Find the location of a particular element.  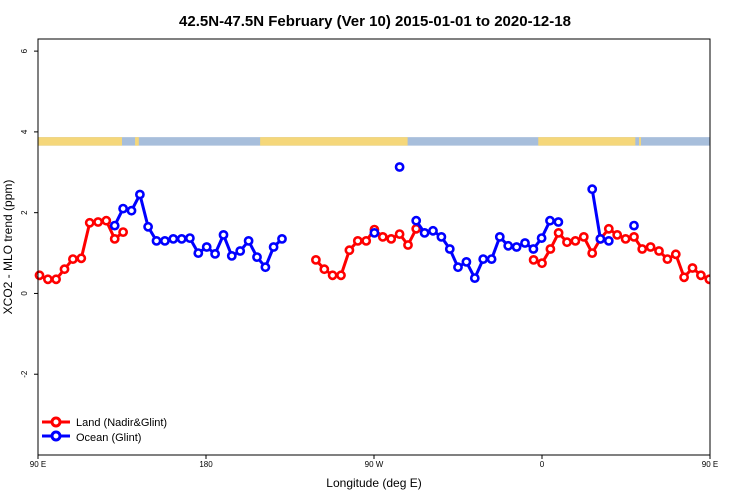

y-axis: 6 4 2 0 -2 is located at coordinates (29, 213).